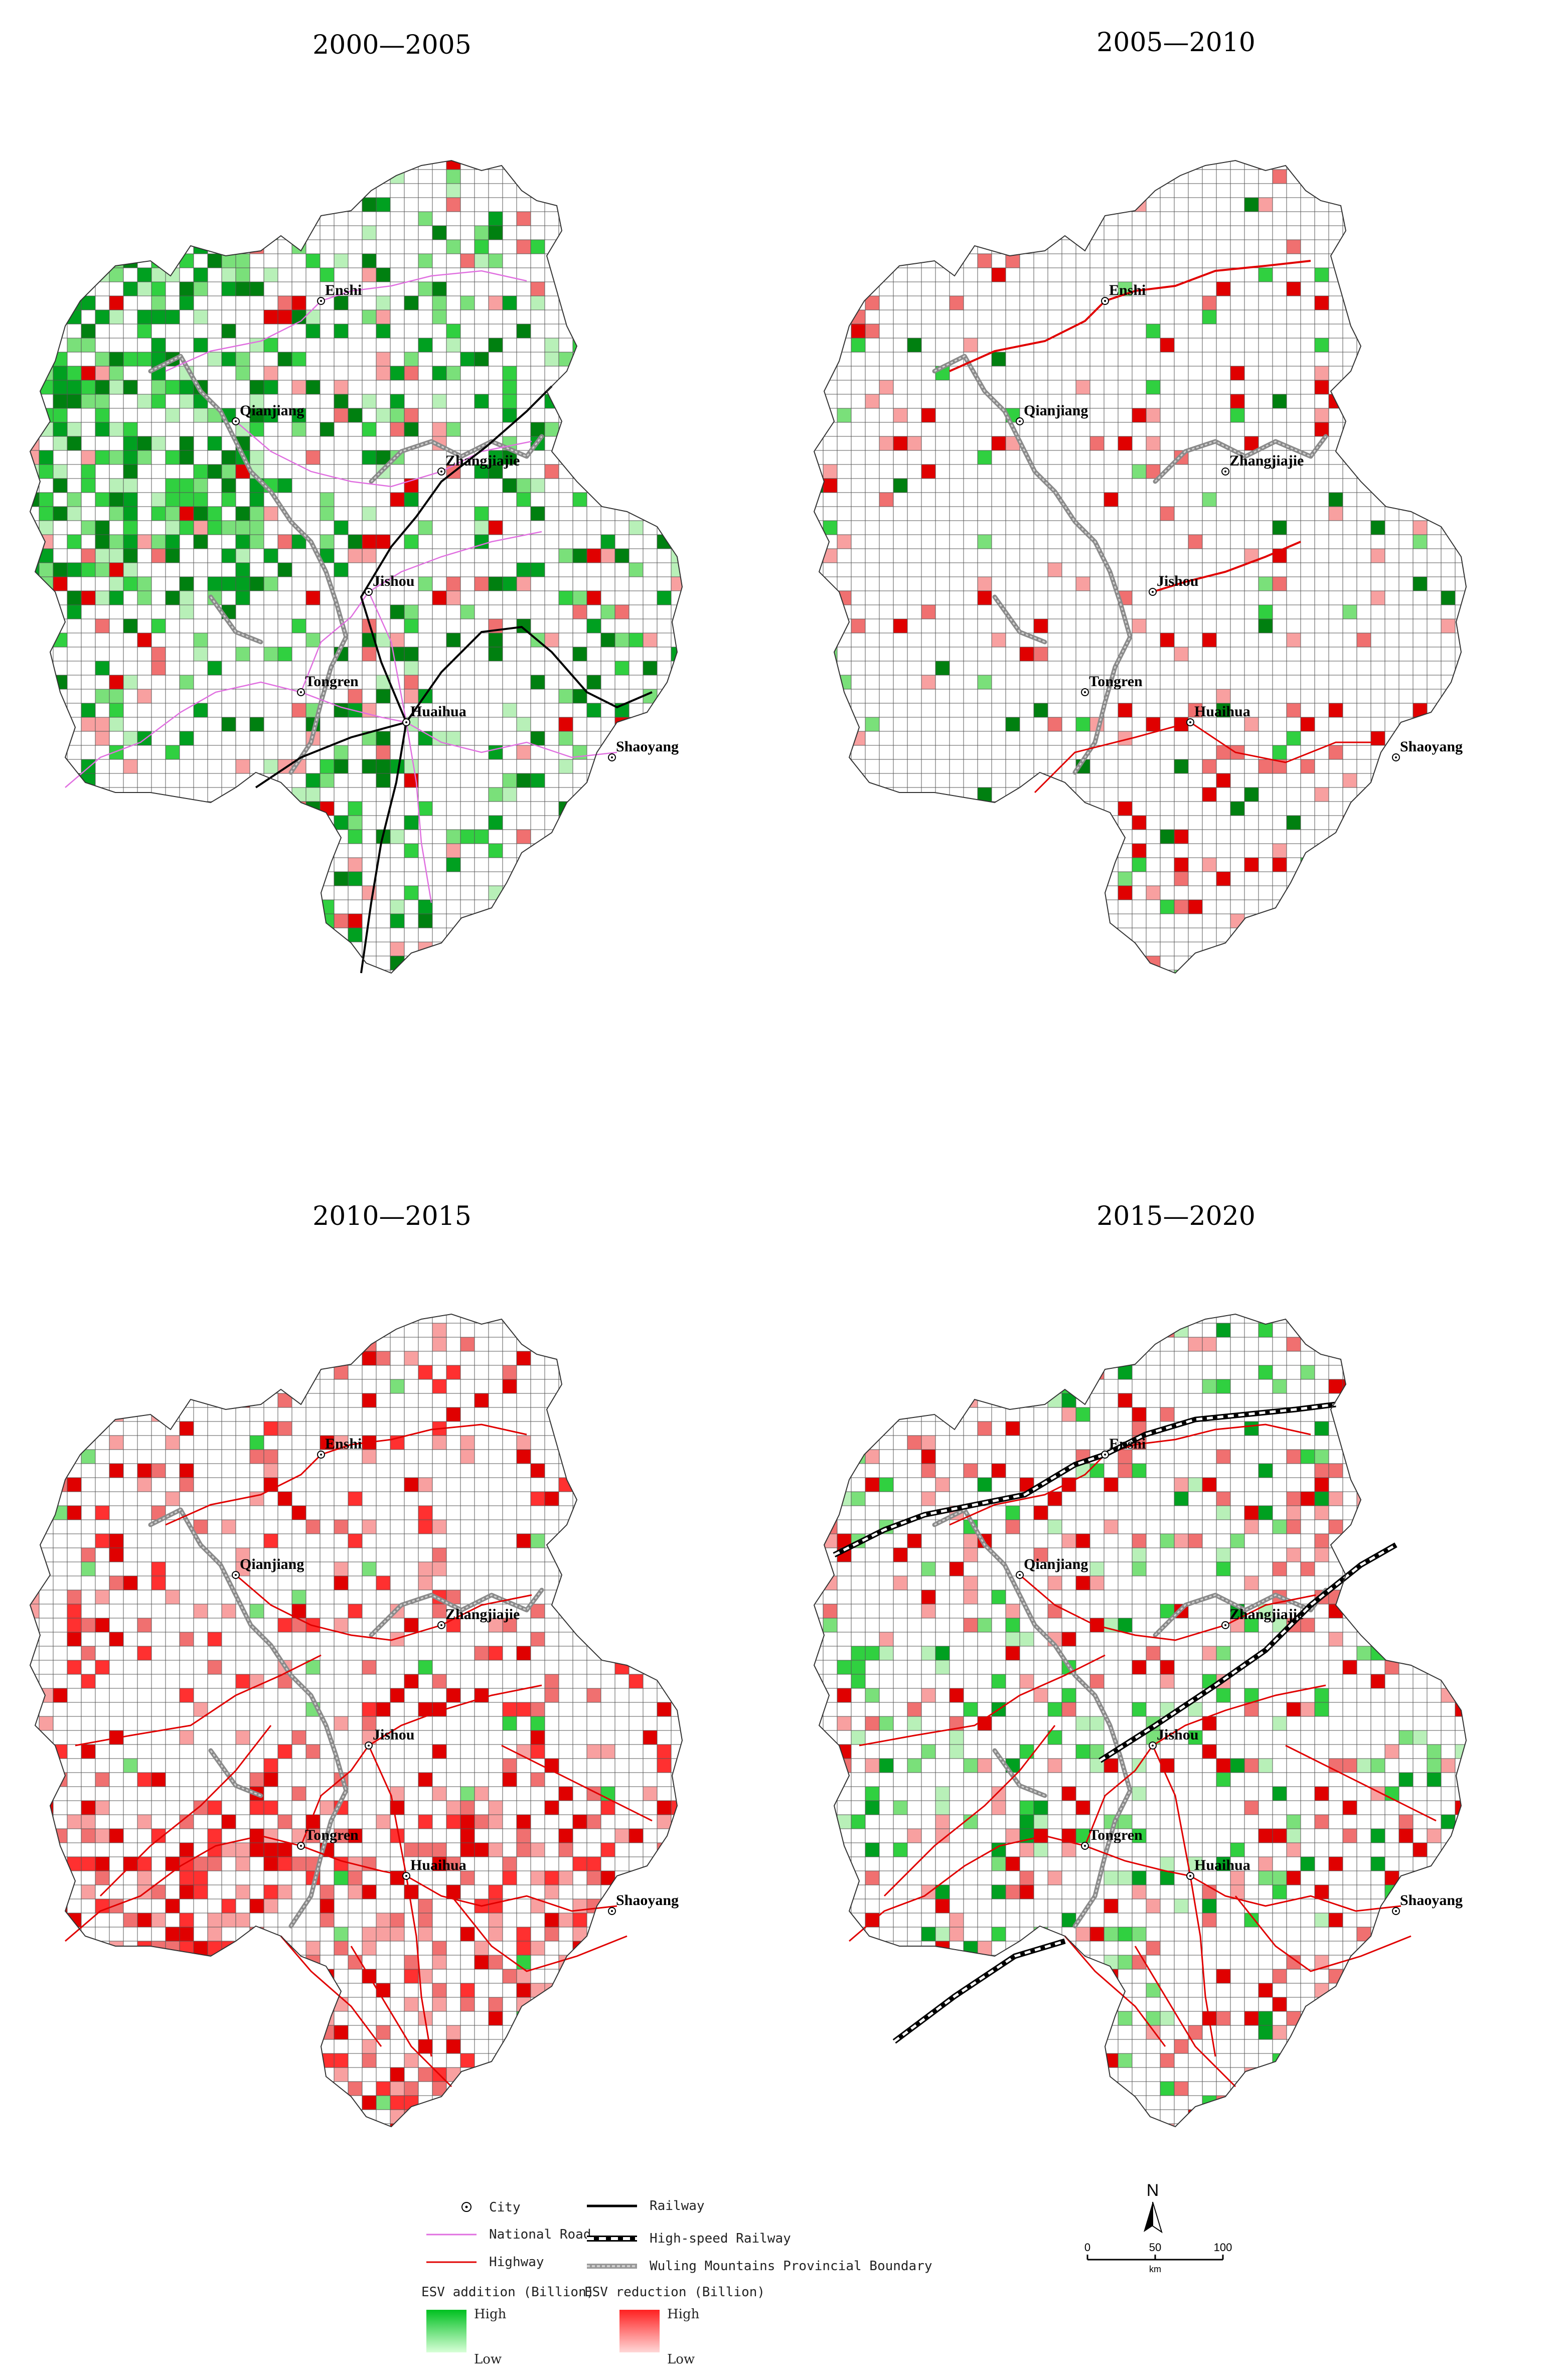 Image resolution: width=1568 pixels, height=2378 pixels. What do you see at coordinates (479, 463) in the screenshot?
I see `city-zhangjiajie: Zhangjiajie` at bounding box center [479, 463].